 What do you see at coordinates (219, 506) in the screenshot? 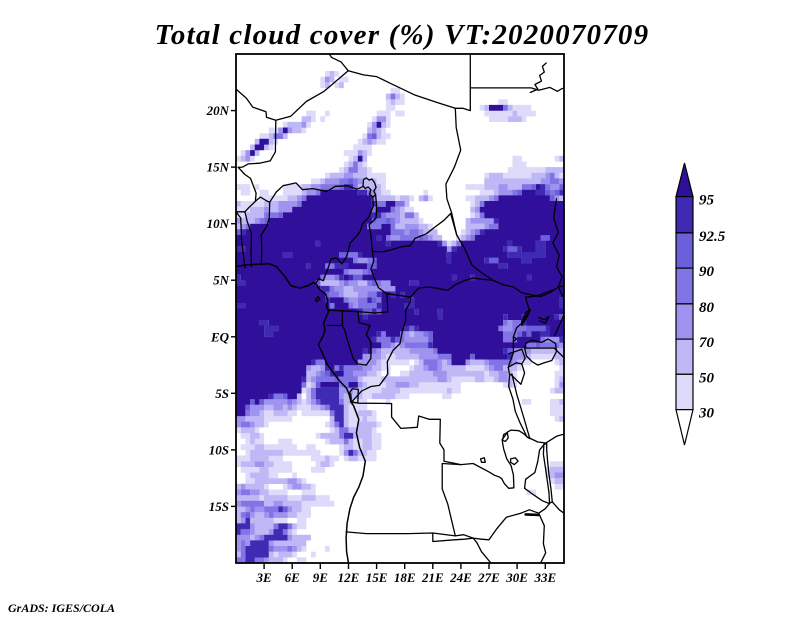
I see `svg-text: 15S` at bounding box center [219, 506].